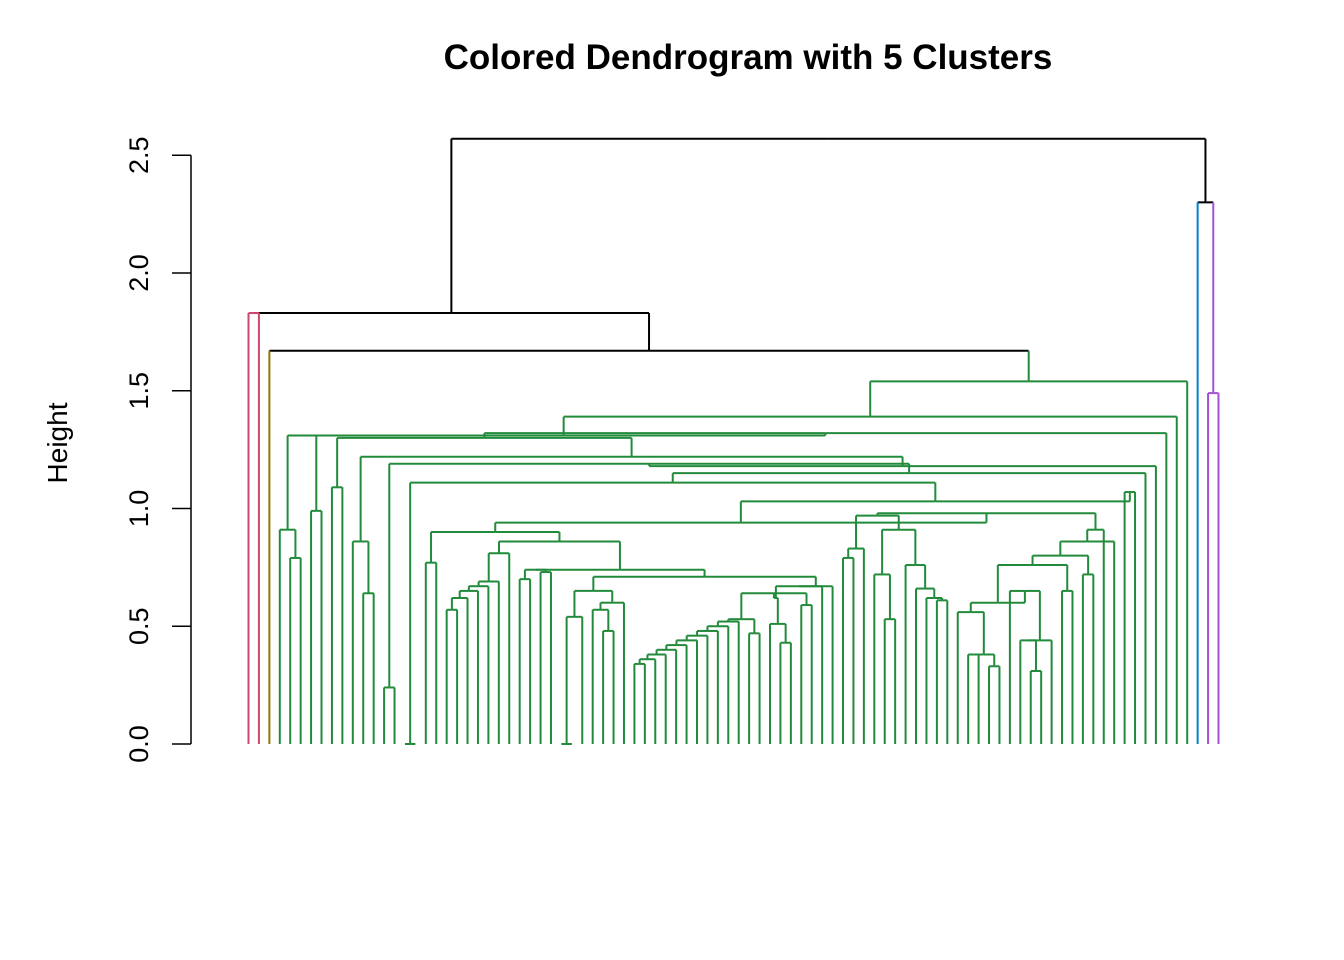  What do you see at coordinates (139, 273) in the screenshot?
I see `y-tick-label: 2.0` at bounding box center [139, 273].